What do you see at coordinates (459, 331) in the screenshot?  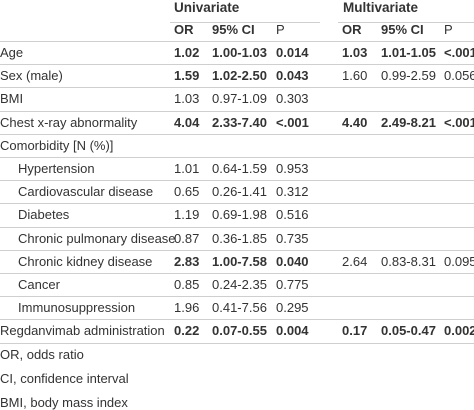 I see `cell-multi-p: 0.002` at bounding box center [459, 331].